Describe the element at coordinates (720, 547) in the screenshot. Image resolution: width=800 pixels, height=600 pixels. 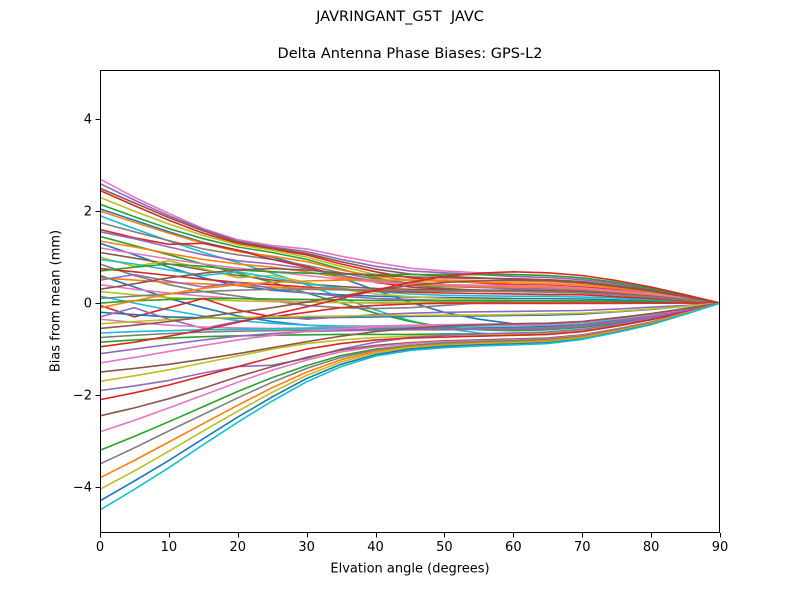
I see `x-tick-label: 90` at that location.